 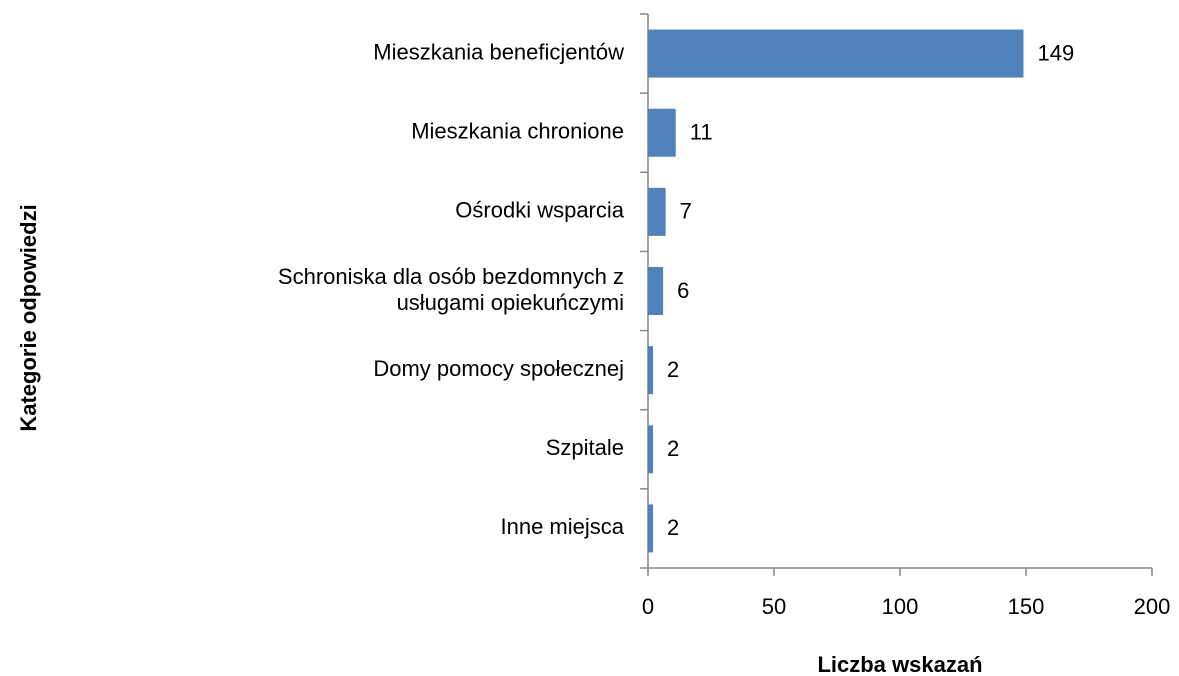 I want to click on x-axis-title: Liczba wskazań, so click(x=899, y=664).